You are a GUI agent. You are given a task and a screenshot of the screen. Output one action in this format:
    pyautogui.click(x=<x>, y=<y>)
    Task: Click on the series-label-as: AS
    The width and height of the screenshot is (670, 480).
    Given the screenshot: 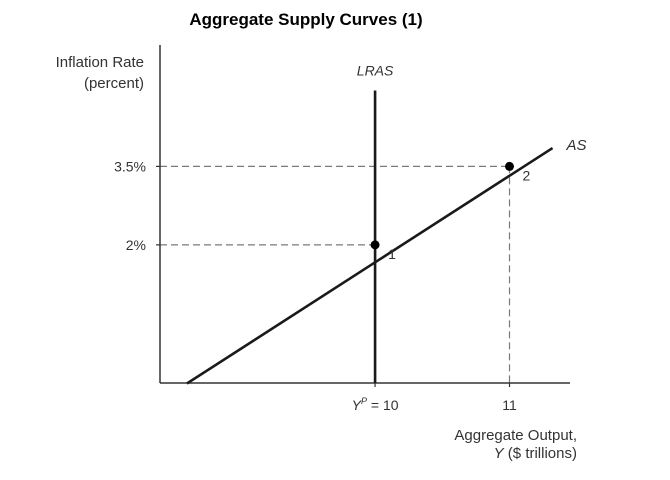 What is the action you would take?
    pyautogui.click(x=576, y=145)
    